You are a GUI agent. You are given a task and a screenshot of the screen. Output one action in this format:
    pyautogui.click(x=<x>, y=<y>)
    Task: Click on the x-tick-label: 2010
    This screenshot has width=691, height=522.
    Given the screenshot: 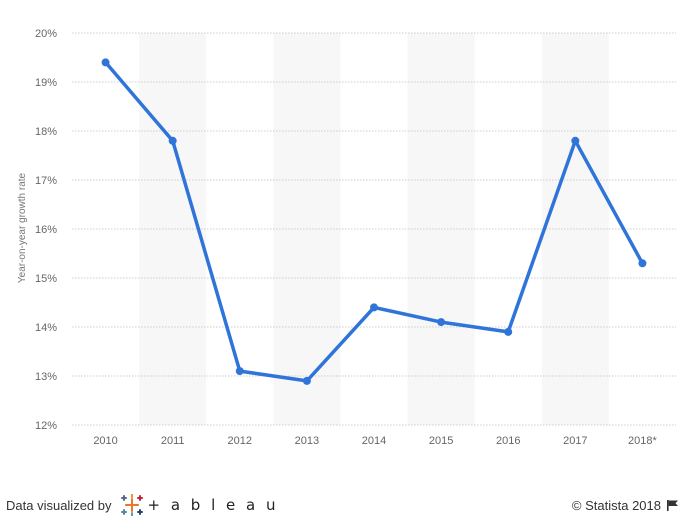 What is the action you would take?
    pyautogui.click(x=105, y=441)
    